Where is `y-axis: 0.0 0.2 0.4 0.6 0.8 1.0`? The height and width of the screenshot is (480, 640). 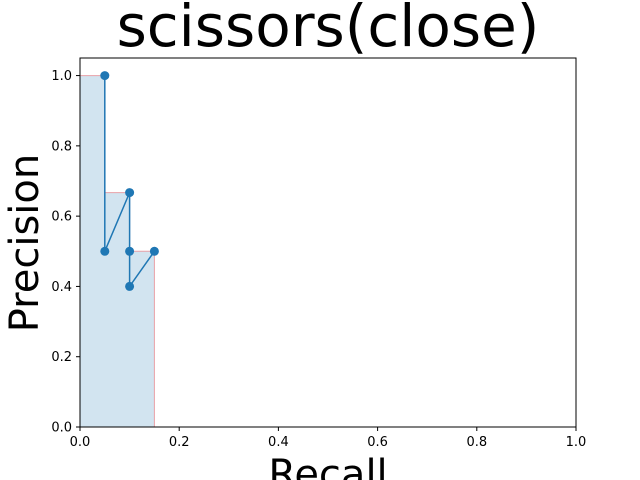
y-axis: 0.0 0.2 0.4 0.6 0.8 1.0 is located at coordinates (65, 252).